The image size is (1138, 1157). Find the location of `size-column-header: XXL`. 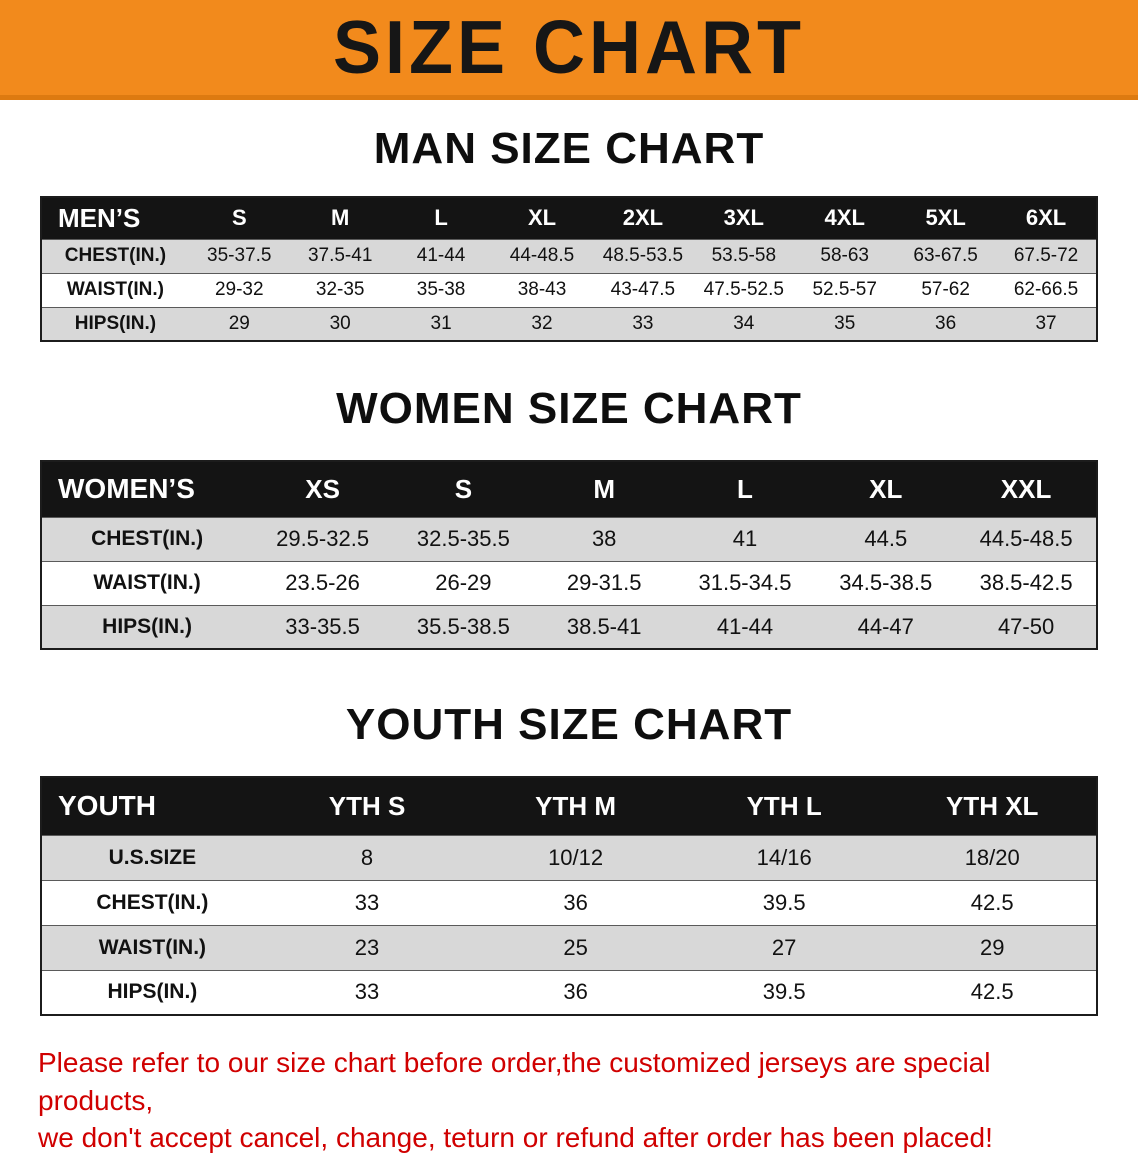

size-column-header: XXL is located at coordinates (1026, 489).